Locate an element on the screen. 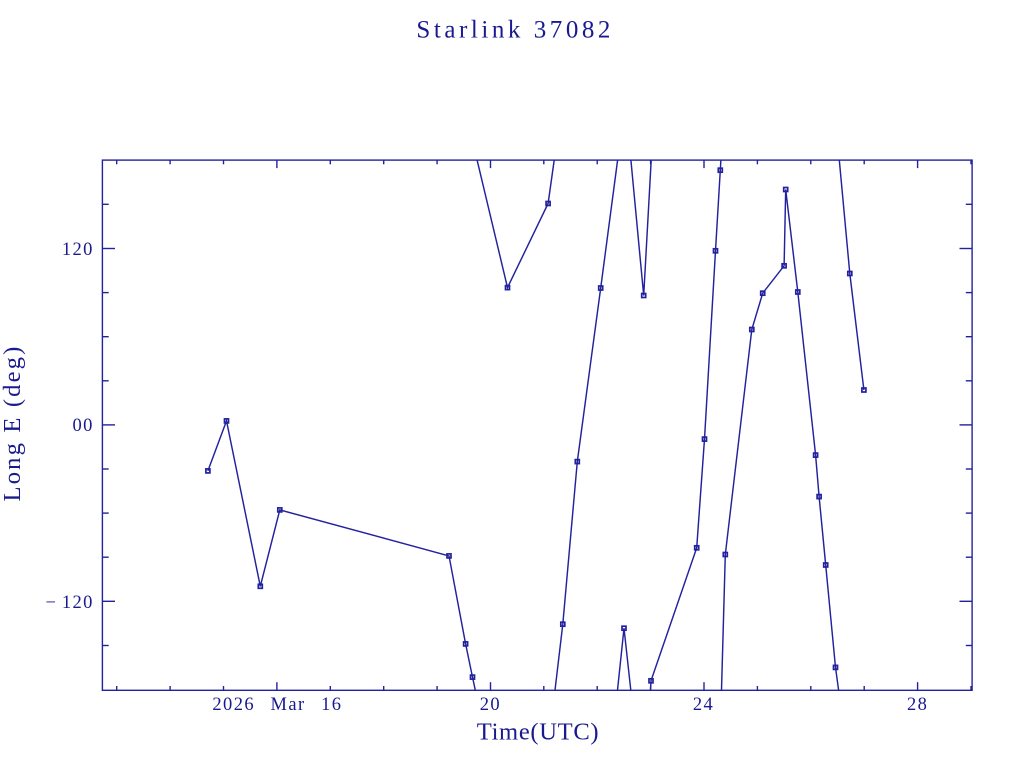 Image resolution: width=1024 pixels, height=768 pixels. svg-text: 24 is located at coordinates (703, 705).